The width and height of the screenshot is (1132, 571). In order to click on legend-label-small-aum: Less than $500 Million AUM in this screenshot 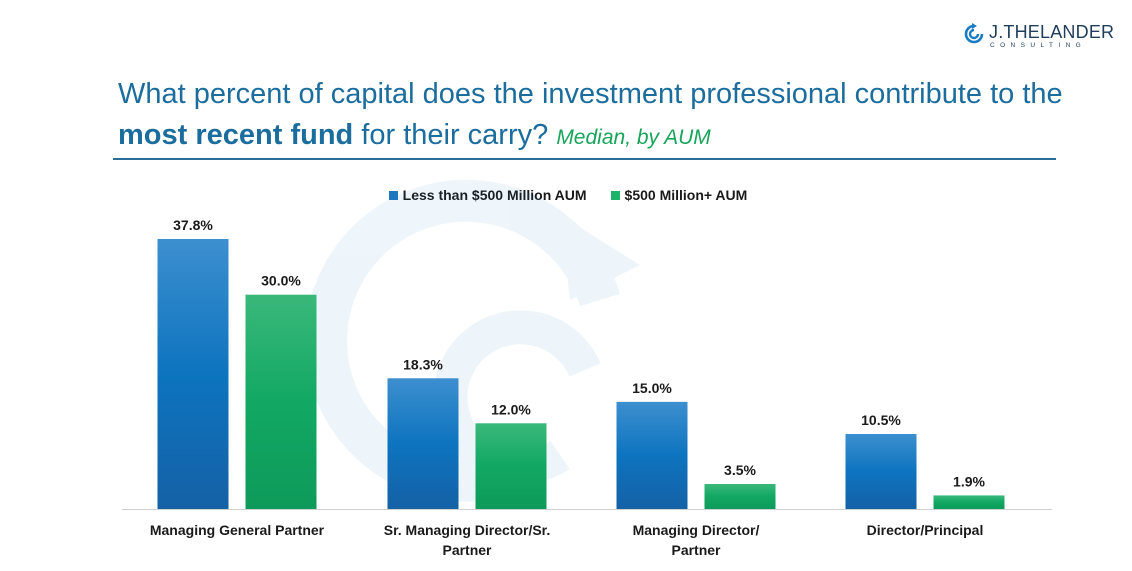, I will do `click(494, 195)`.